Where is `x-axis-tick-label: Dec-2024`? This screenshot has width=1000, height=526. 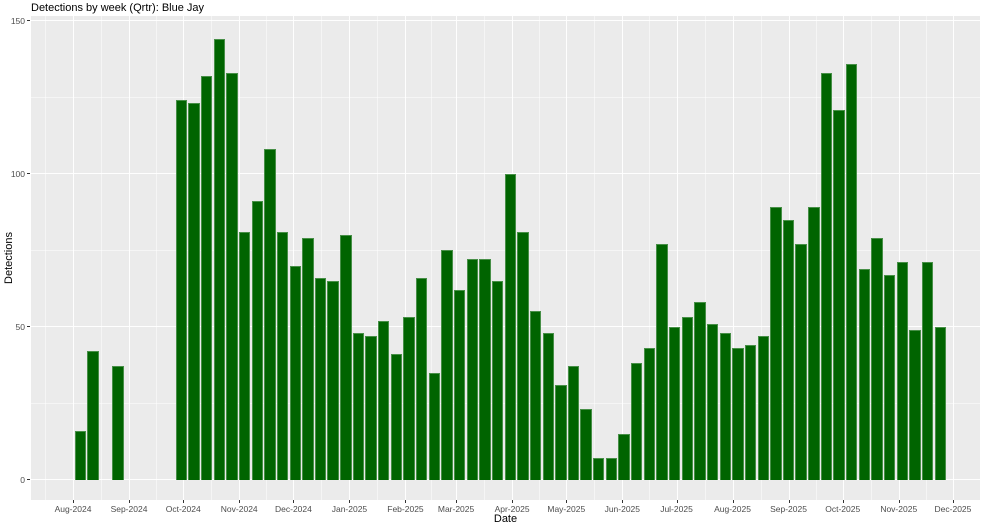 x-axis-tick-label: Dec-2024 is located at coordinates (293, 509).